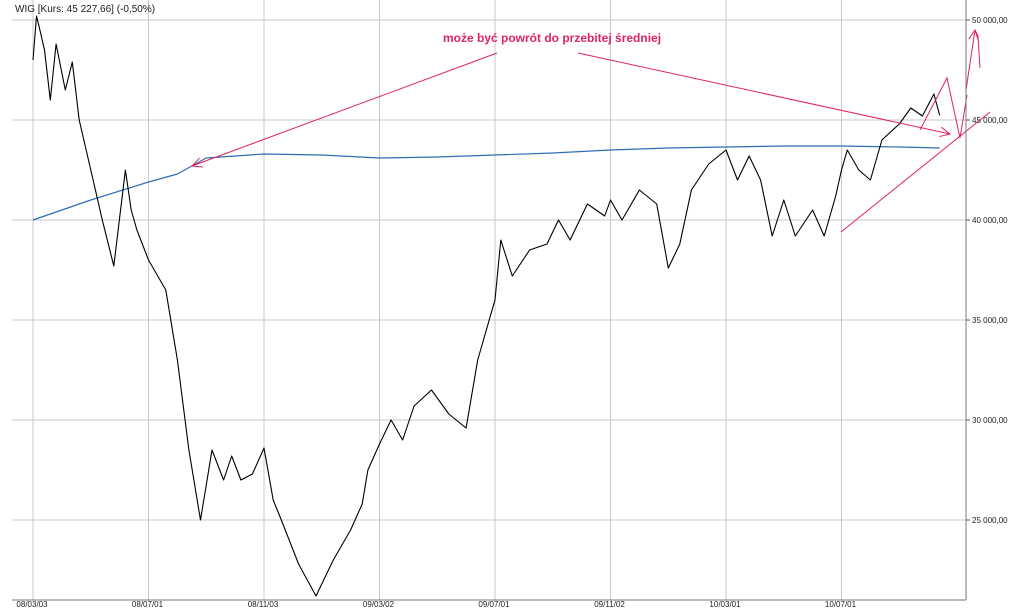 The width and height of the screenshot is (1024, 608). What do you see at coordinates (990, 20) in the screenshot?
I see `y-tick-label: 50 000,00` at bounding box center [990, 20].